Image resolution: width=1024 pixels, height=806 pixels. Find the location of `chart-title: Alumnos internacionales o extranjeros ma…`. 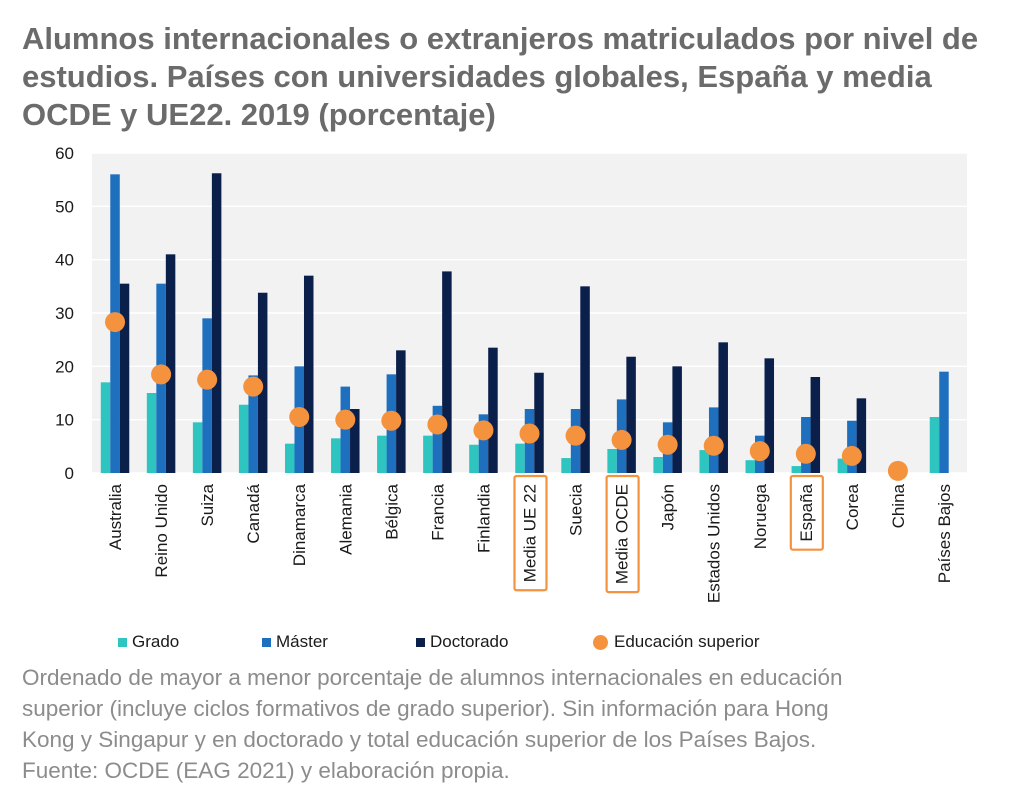

chart-title: Alumnos internacionales o extranjeros ma… is located at coordinates (500, 76).